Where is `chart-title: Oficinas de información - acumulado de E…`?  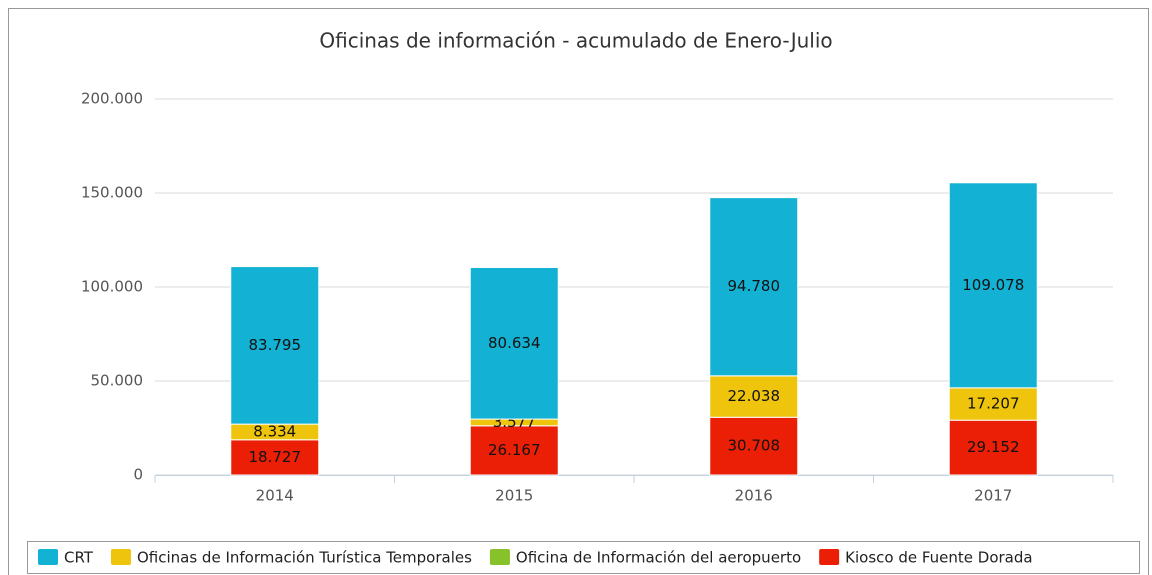
chart-title: Oficinas de información - acumulado de E… is located at coordinates (575, 41).